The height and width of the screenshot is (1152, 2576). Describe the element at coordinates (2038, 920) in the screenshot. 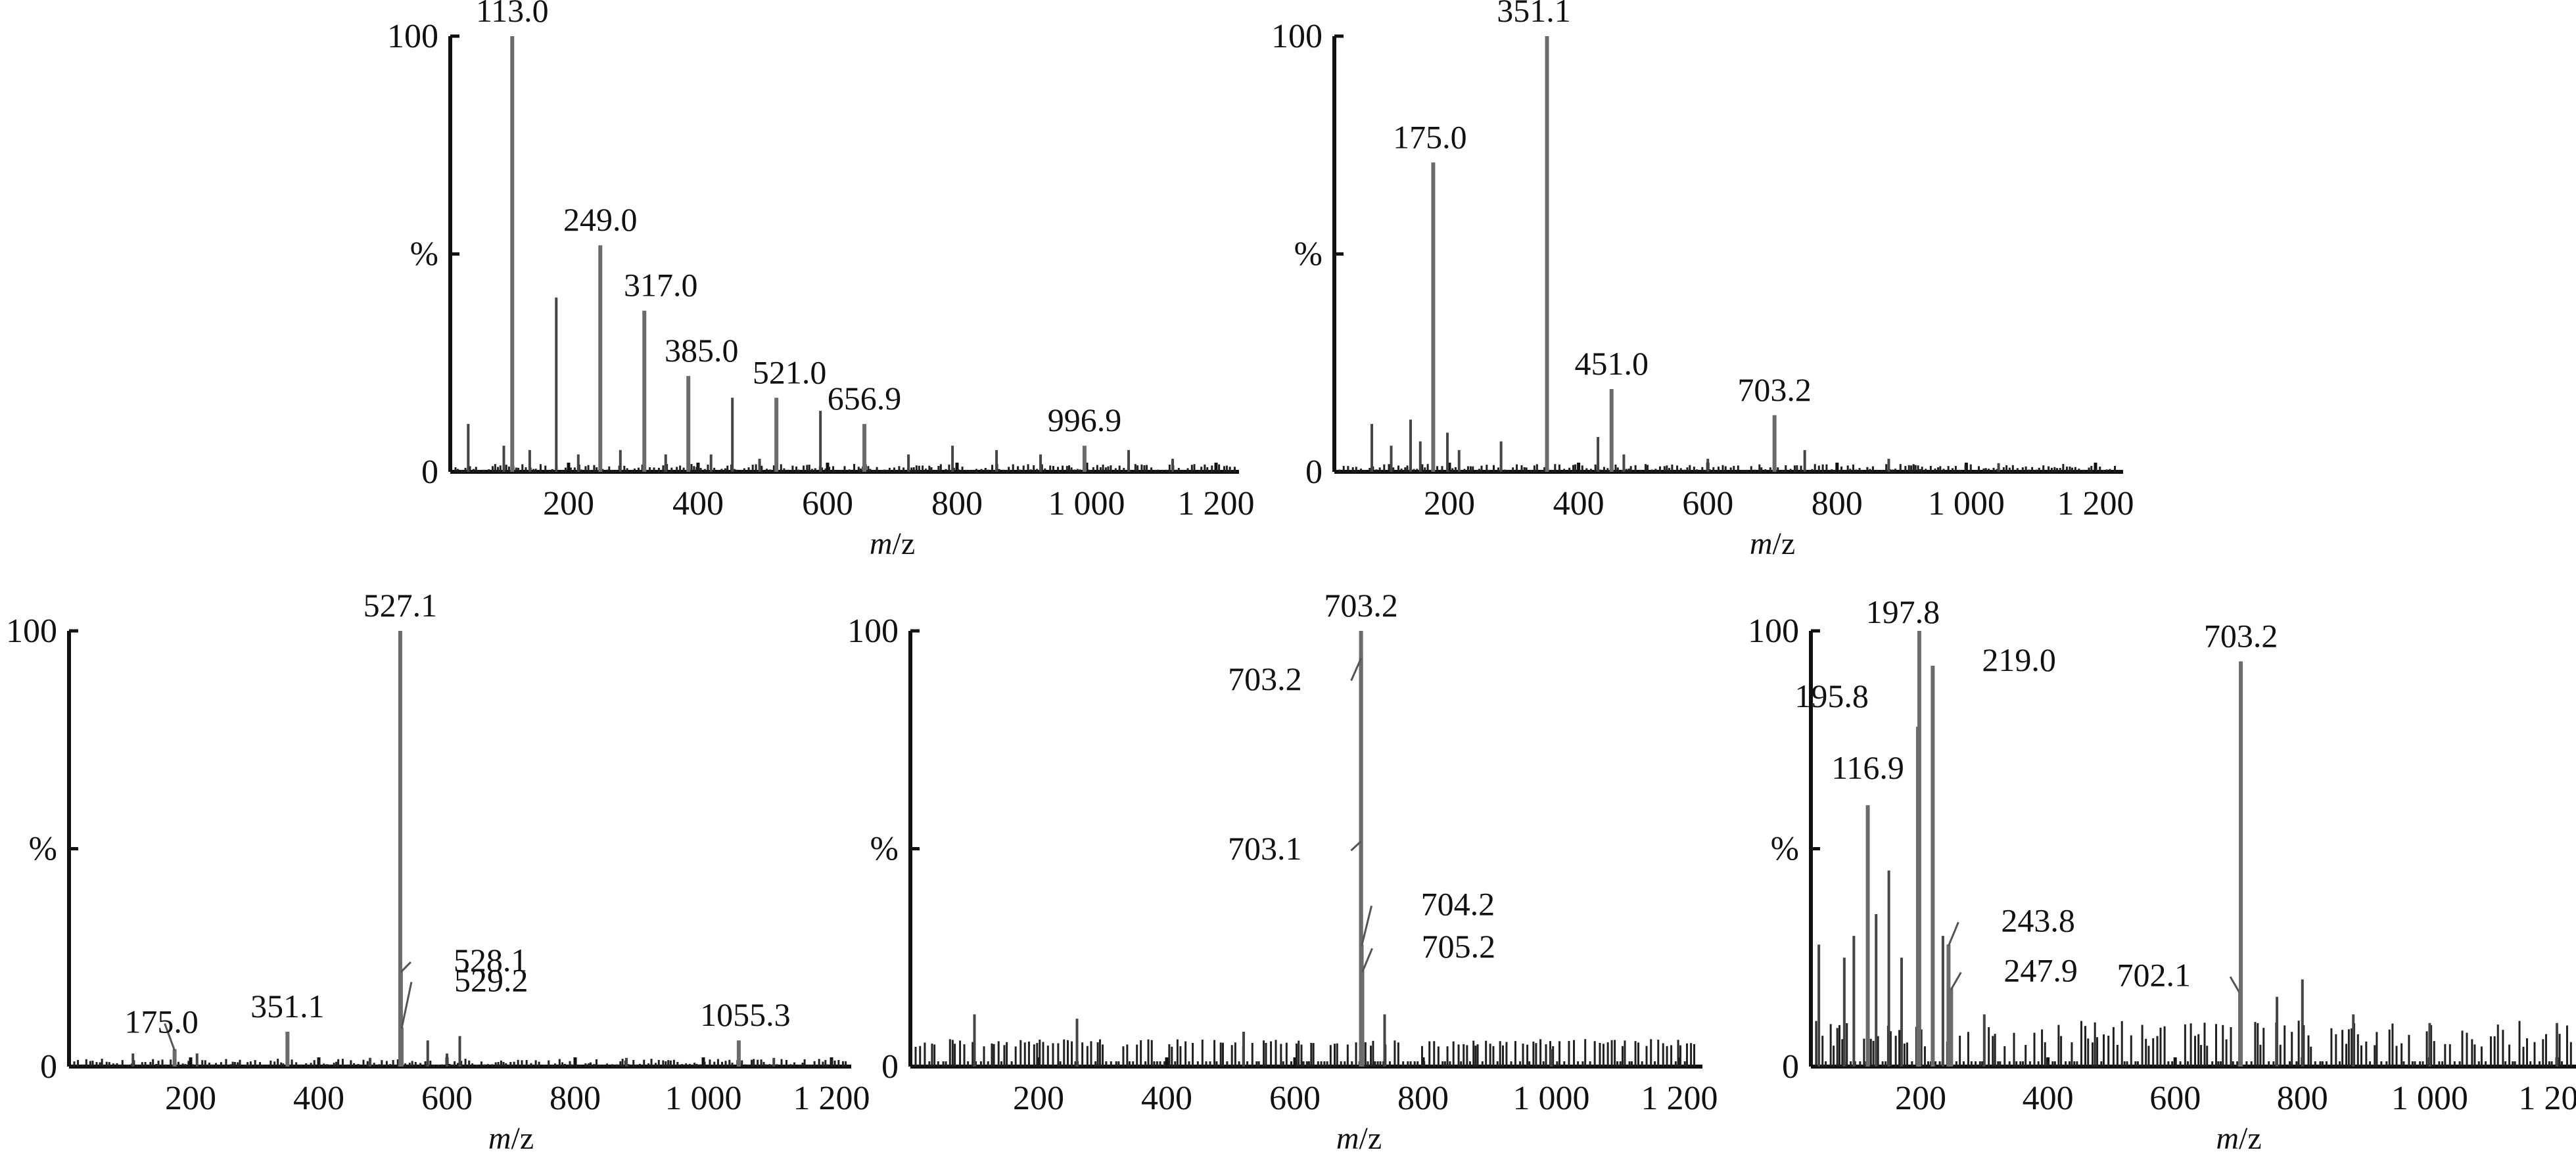

I see `peak-label: 243.8` at that location.